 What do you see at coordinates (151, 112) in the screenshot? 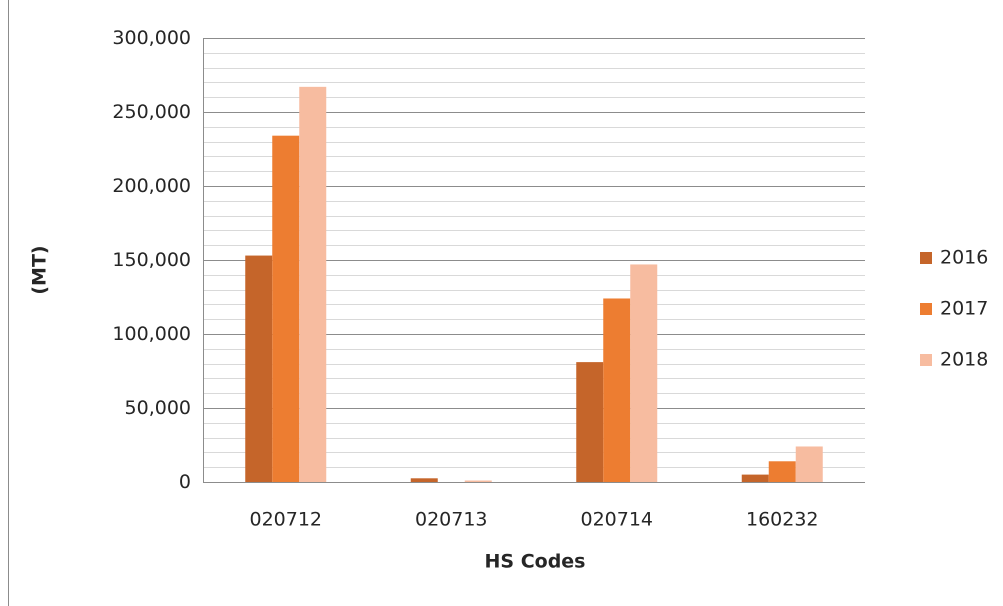
I see `y-tick-label: 250,000` at bounding box center [151, 112].